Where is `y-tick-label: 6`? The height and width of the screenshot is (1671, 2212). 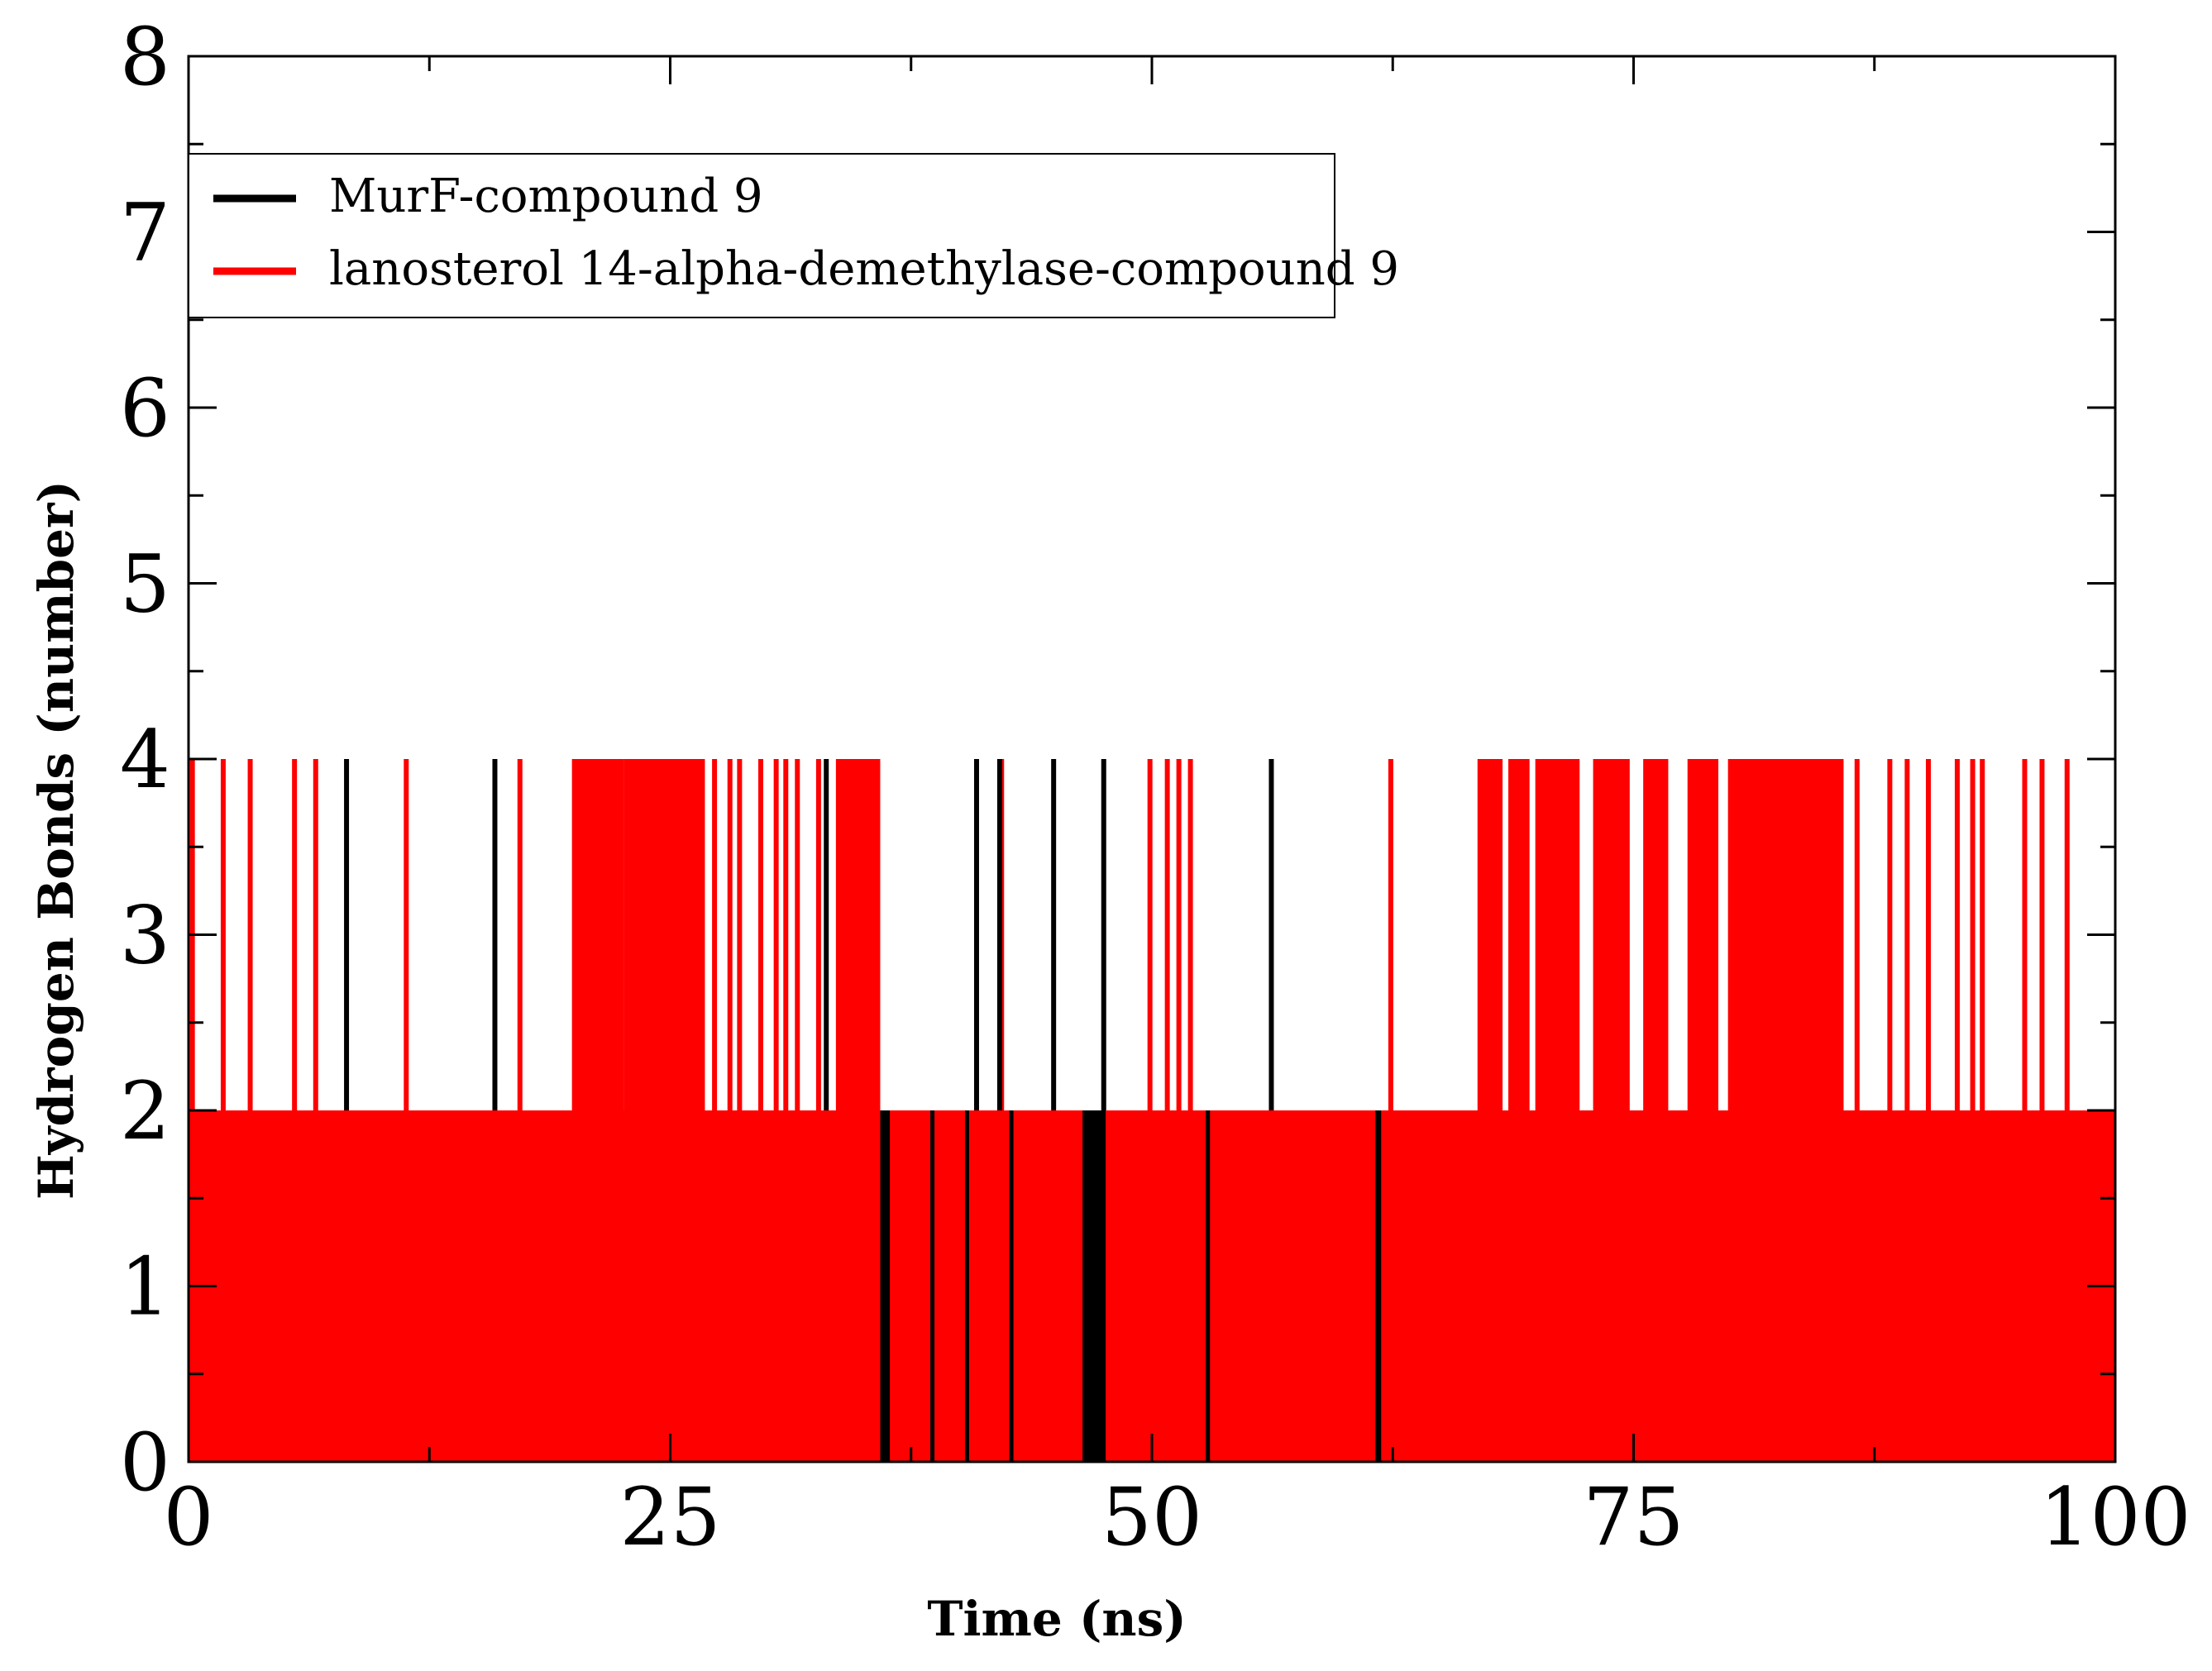 y-tick-label: 6 is located at coordinates (145, 408).